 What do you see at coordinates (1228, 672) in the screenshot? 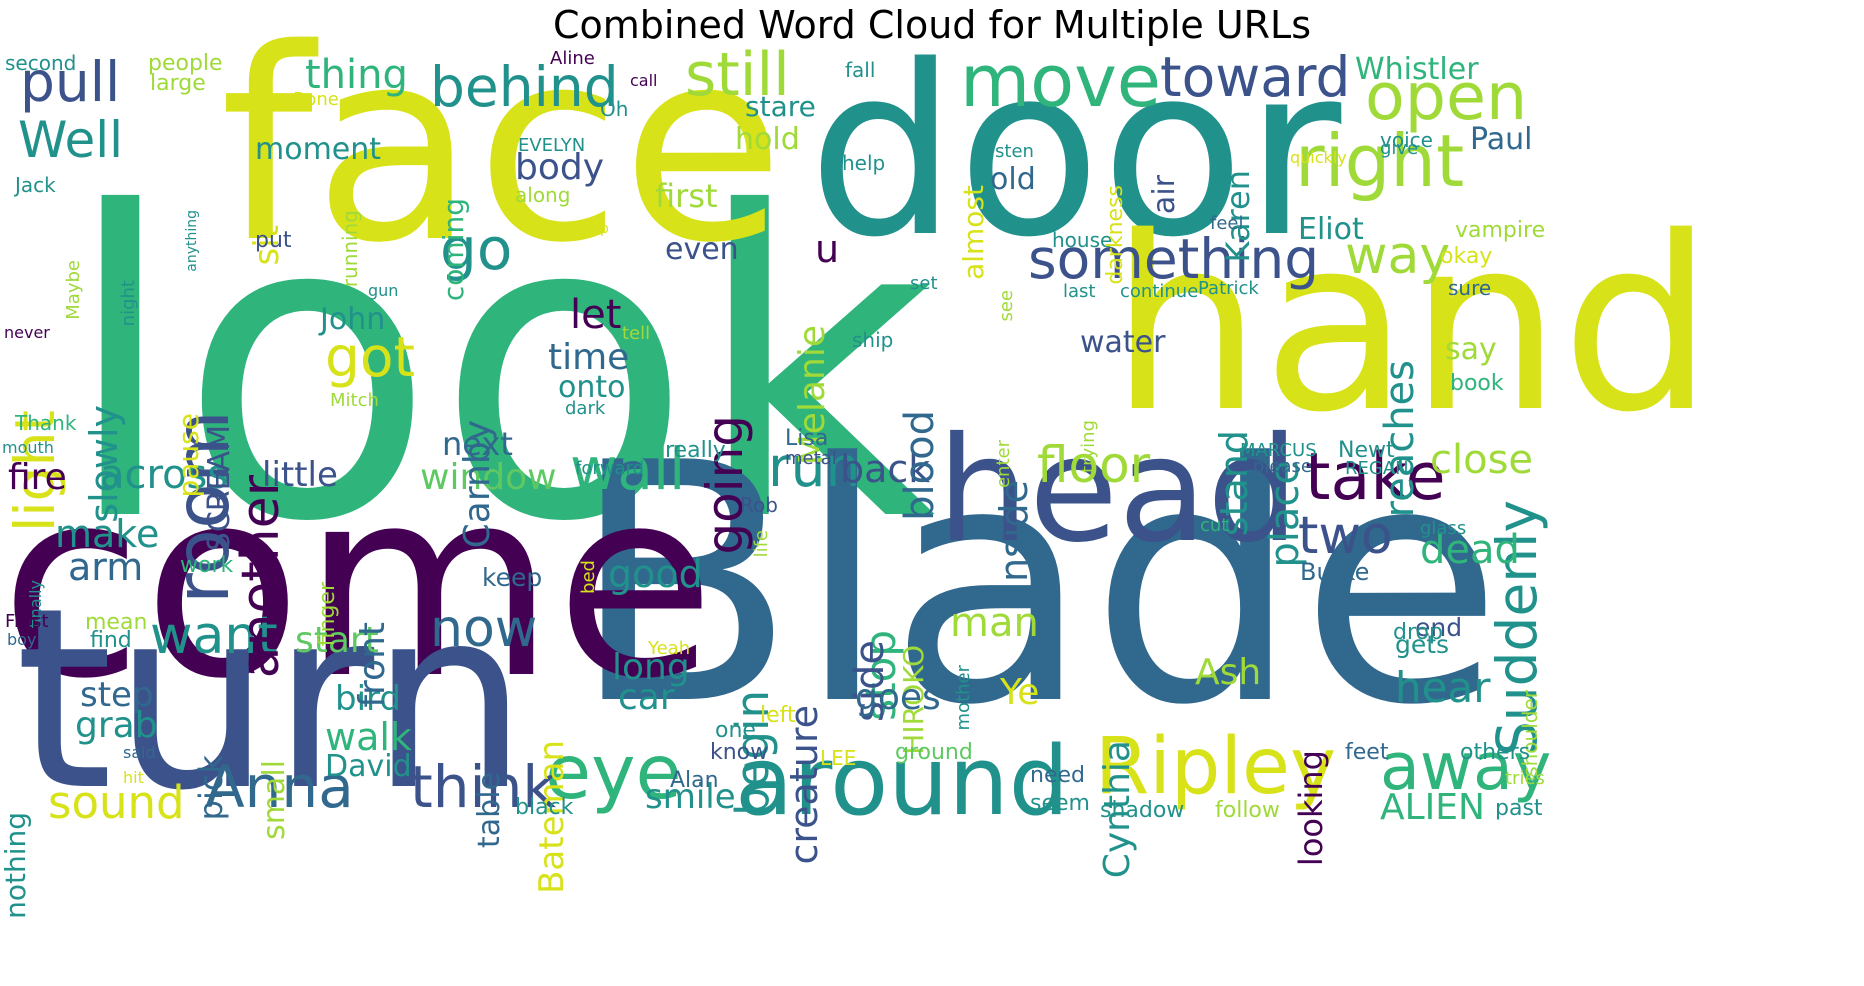
I see `word-ash: Ash` at bounding box center [1228, 672].